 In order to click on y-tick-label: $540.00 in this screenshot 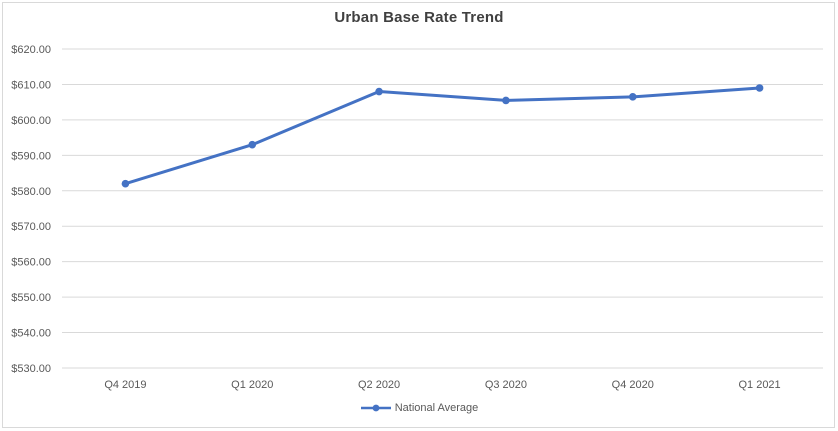, I will do `click(31, 334)`.